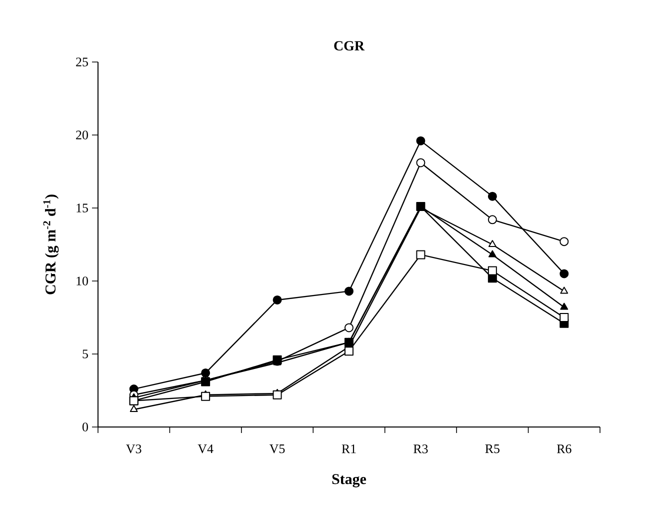 Image resolution: width=650 pixels, height=519 pixels. I want to click on chart-title: CGR, so click(349, 46).